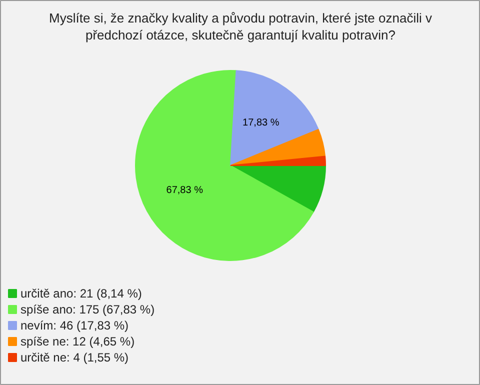 Image resolution: width=480 pixels, height=385 pixels. What do you see at coordinates (261, 123) in the screenshot?
I see `data-label: 17,83 %` at bounding box center [261, 123].